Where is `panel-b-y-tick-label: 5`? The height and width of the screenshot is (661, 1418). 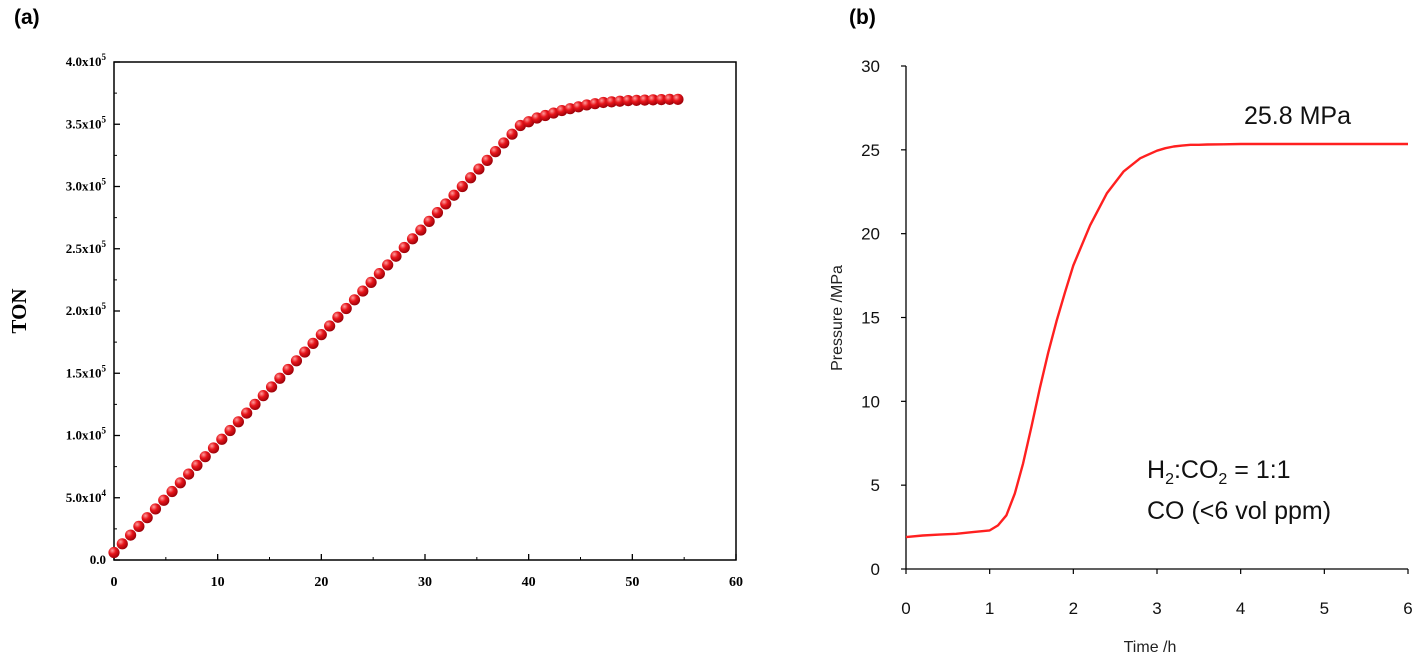 panel-b-y-tick-label: 5 is located at coordinates (875, 485).